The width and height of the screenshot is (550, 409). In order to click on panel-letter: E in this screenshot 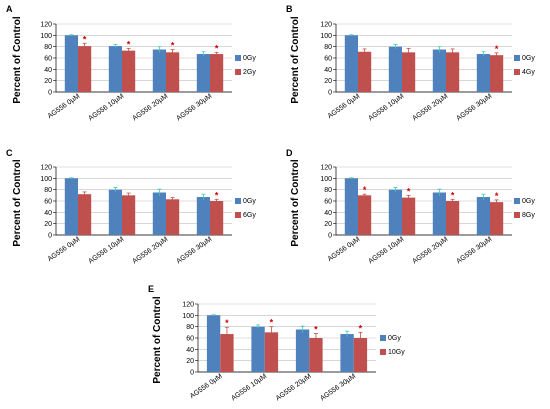, I will do `click(151, 289)`.